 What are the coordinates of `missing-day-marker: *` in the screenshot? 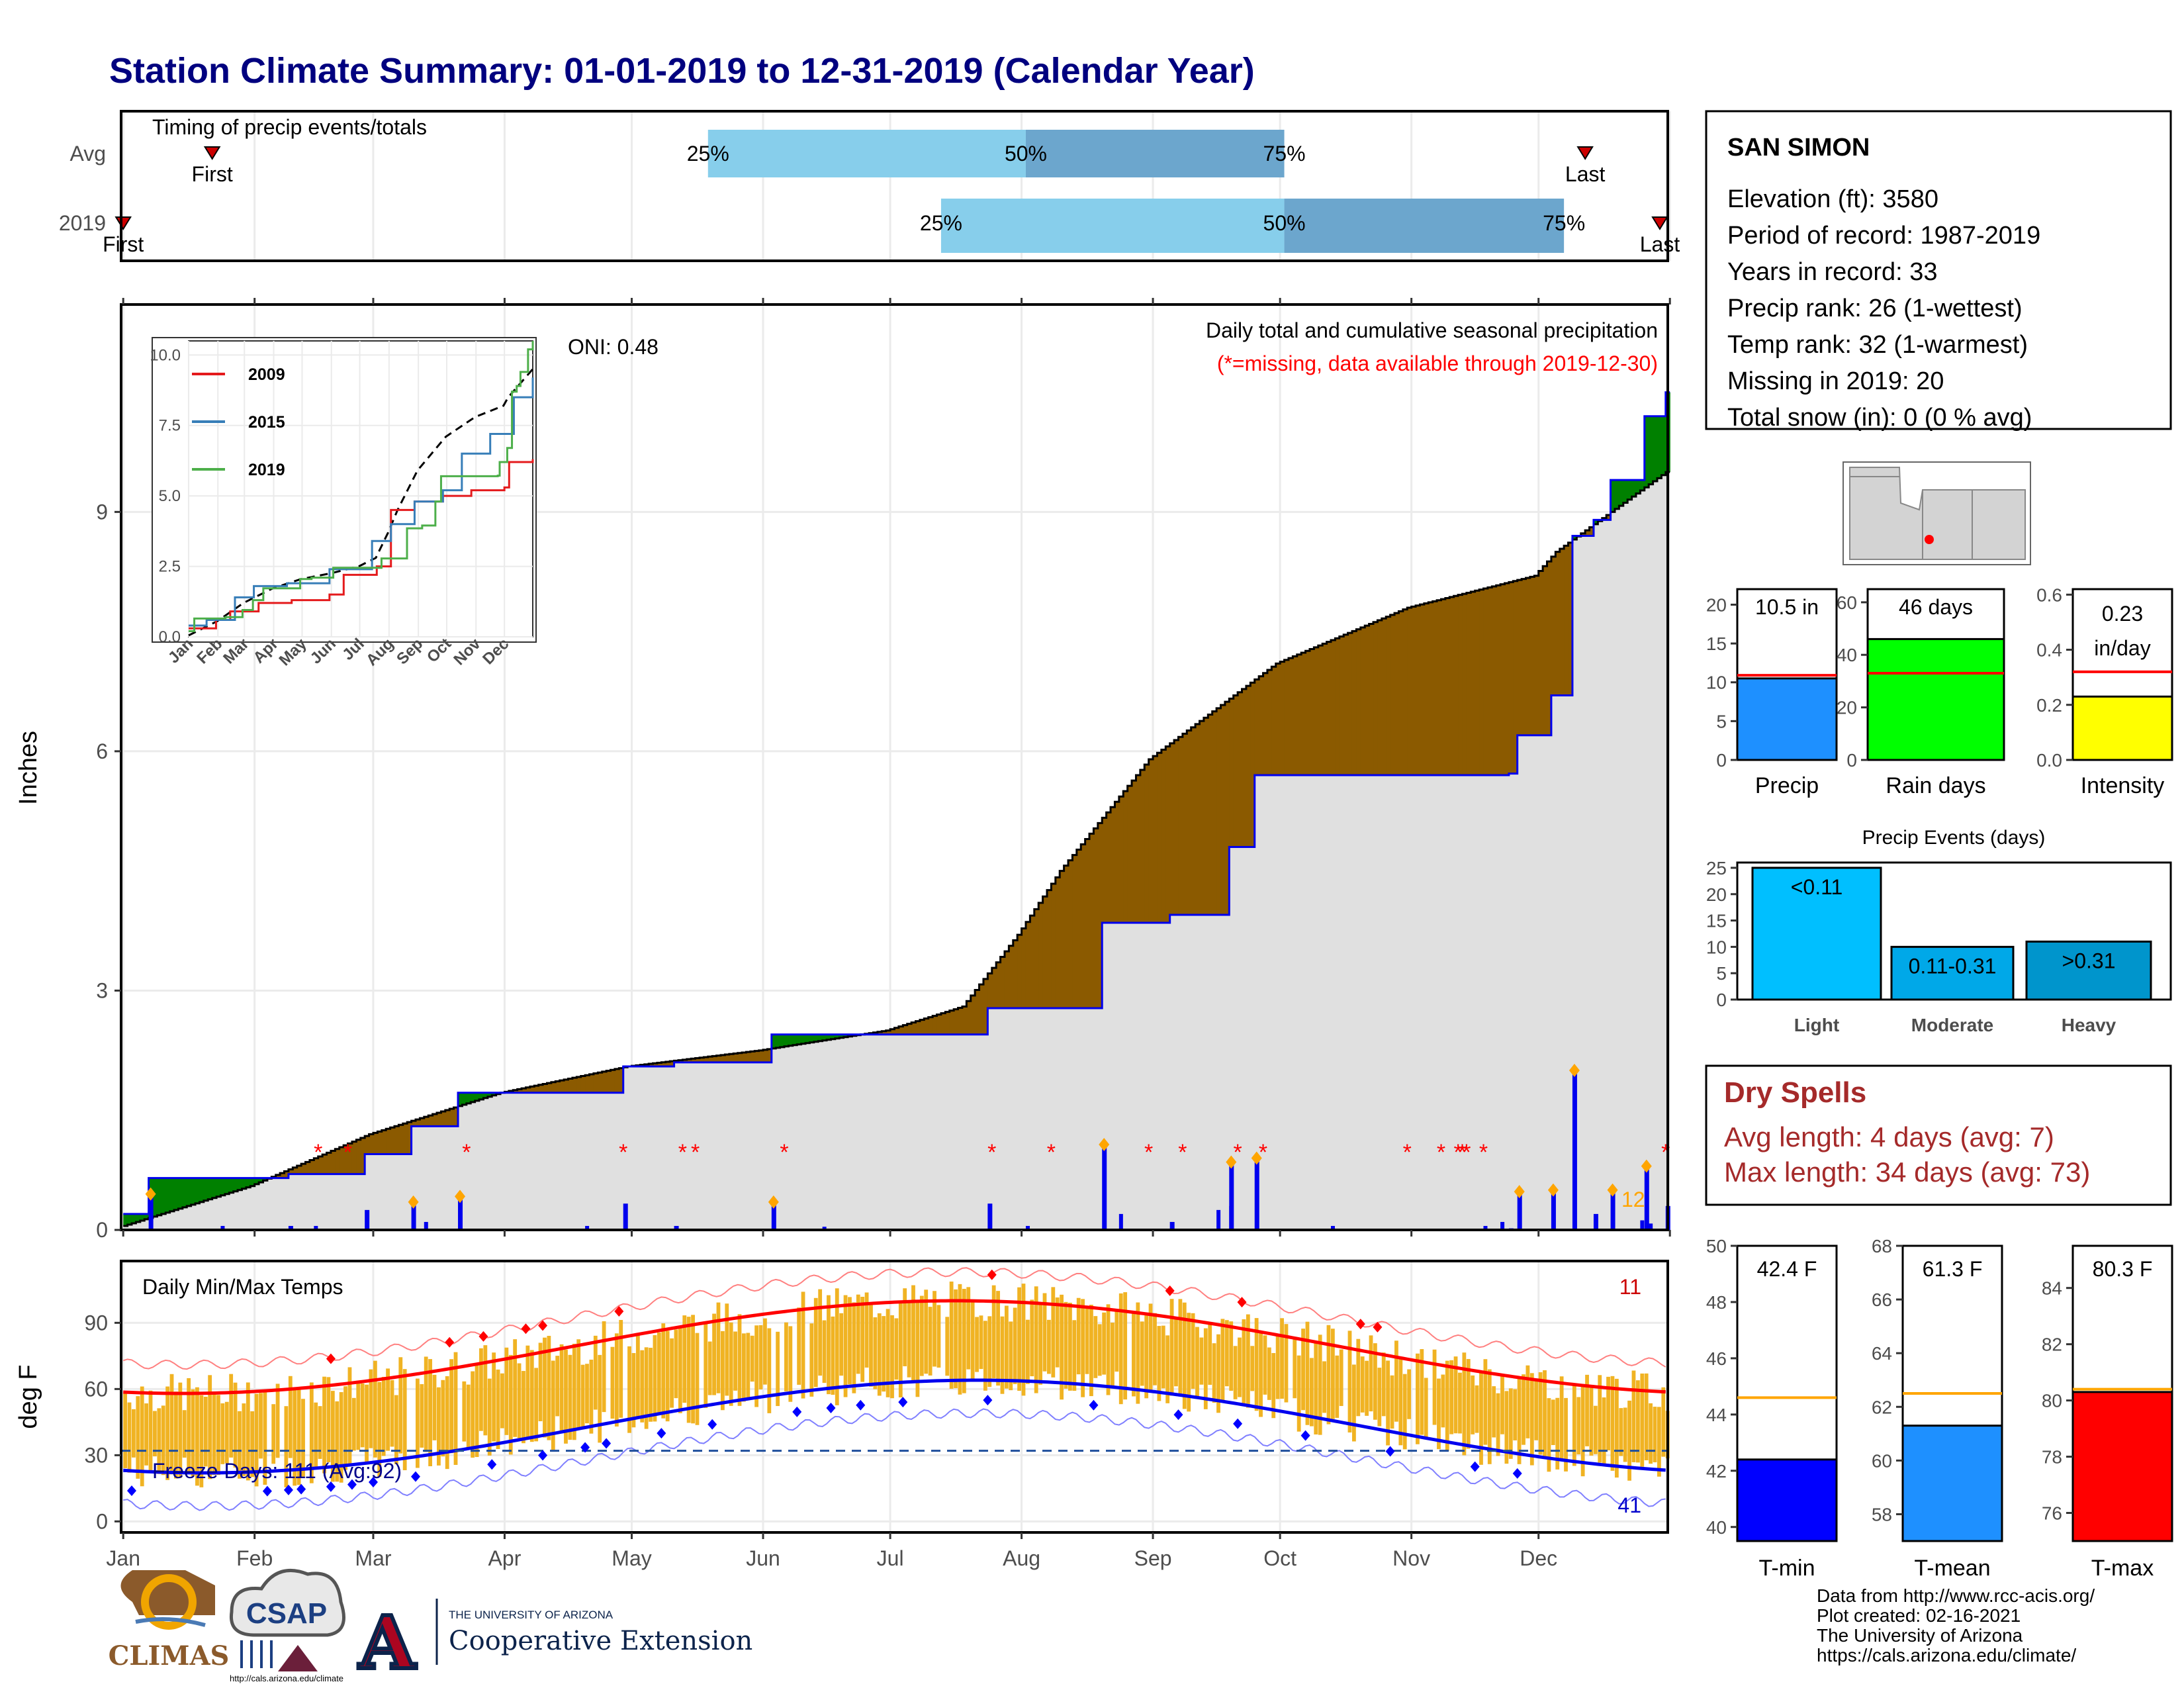 It's located at (784, 1152).